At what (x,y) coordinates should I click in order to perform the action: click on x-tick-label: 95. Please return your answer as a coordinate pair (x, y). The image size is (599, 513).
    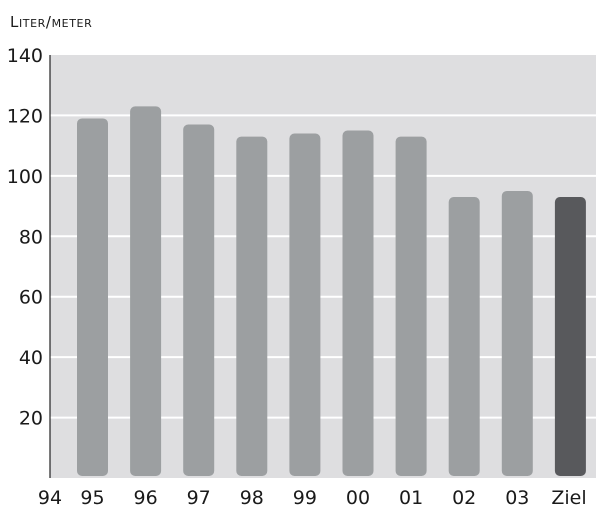
    Looking at the image, I should click on (92, 498).